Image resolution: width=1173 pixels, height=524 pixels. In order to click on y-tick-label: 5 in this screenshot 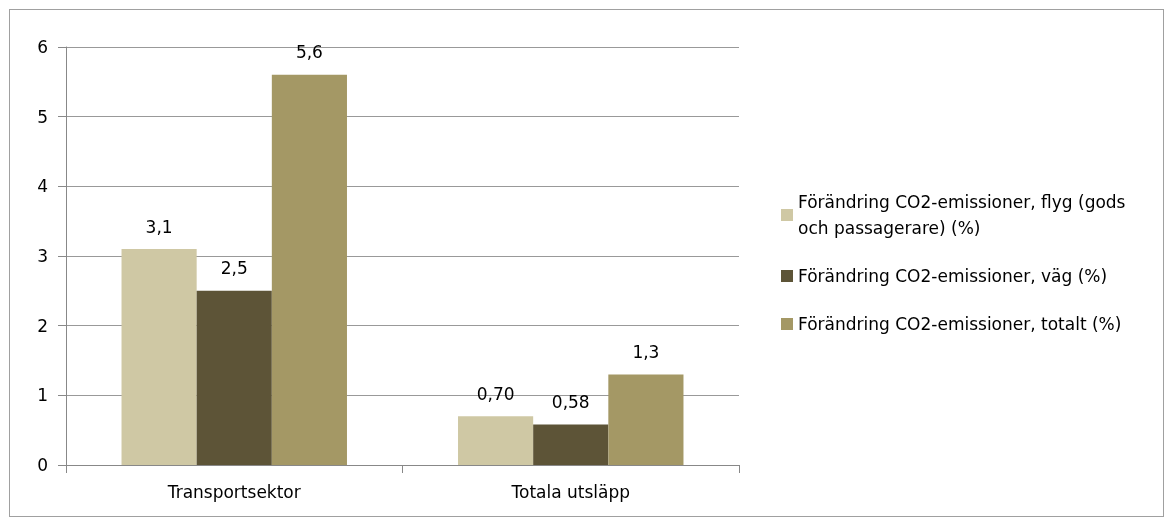, I will do `click(42, 116)`.